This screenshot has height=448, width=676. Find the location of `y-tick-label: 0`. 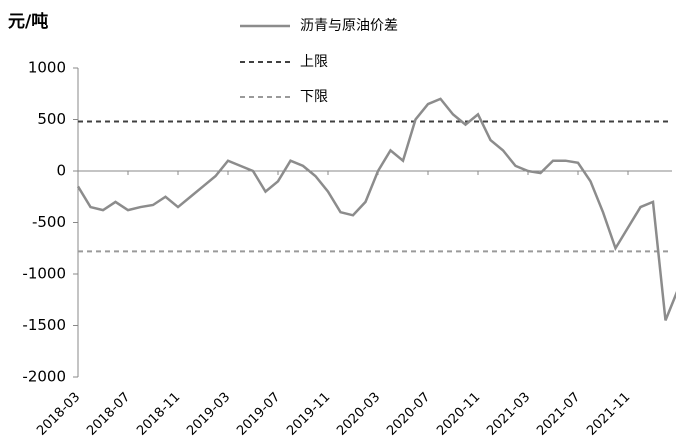

y-tick-label: 0 is located at coordinates (61, 171).